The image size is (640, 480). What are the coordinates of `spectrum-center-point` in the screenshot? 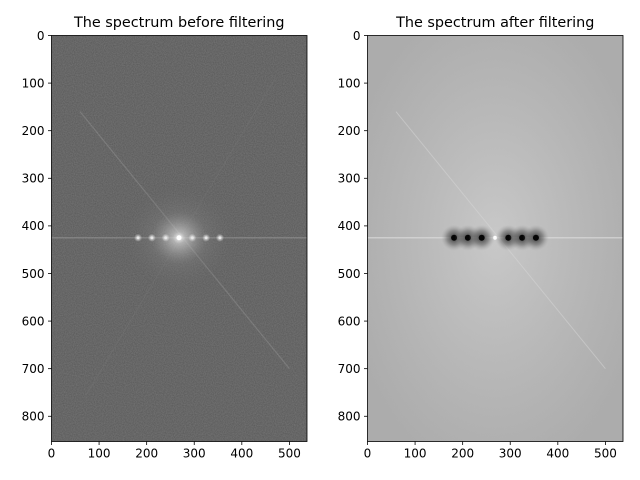 It's located at (179, 238).